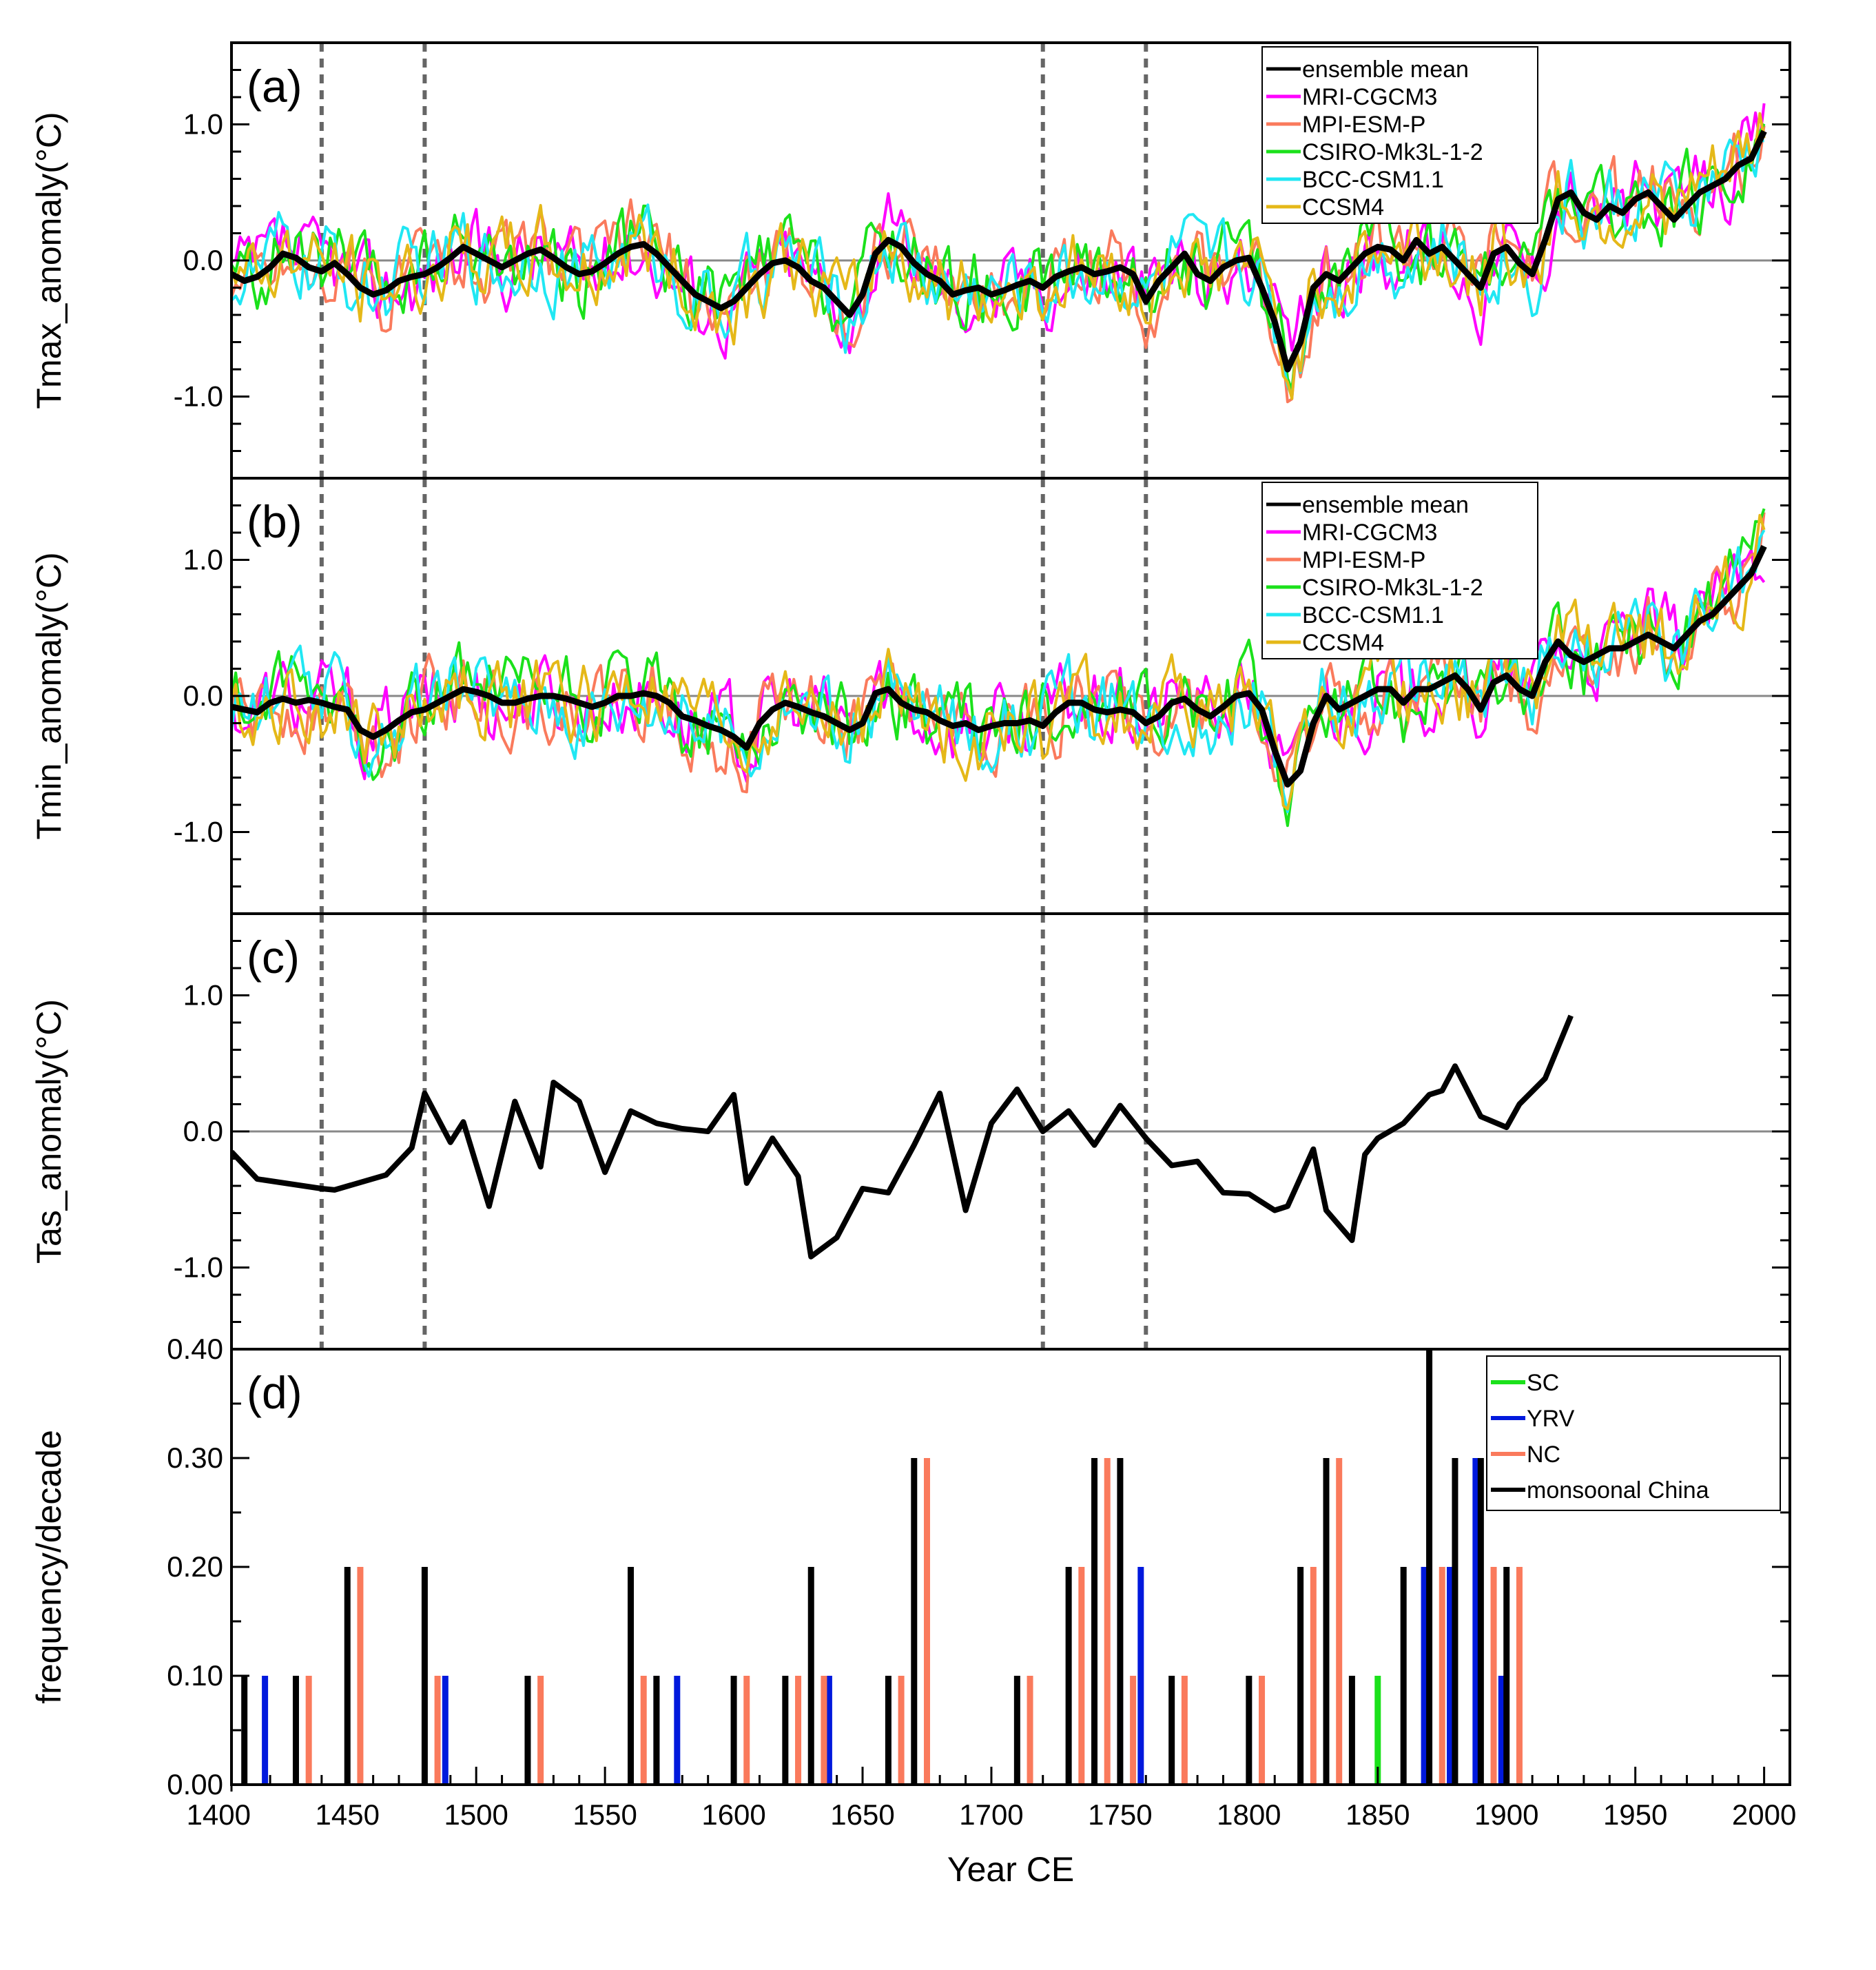  What do you see at coordinates (1506, 1815) in the screenshot?
I see `xtick-label: 1900` at bounding box center [1506, 1815].